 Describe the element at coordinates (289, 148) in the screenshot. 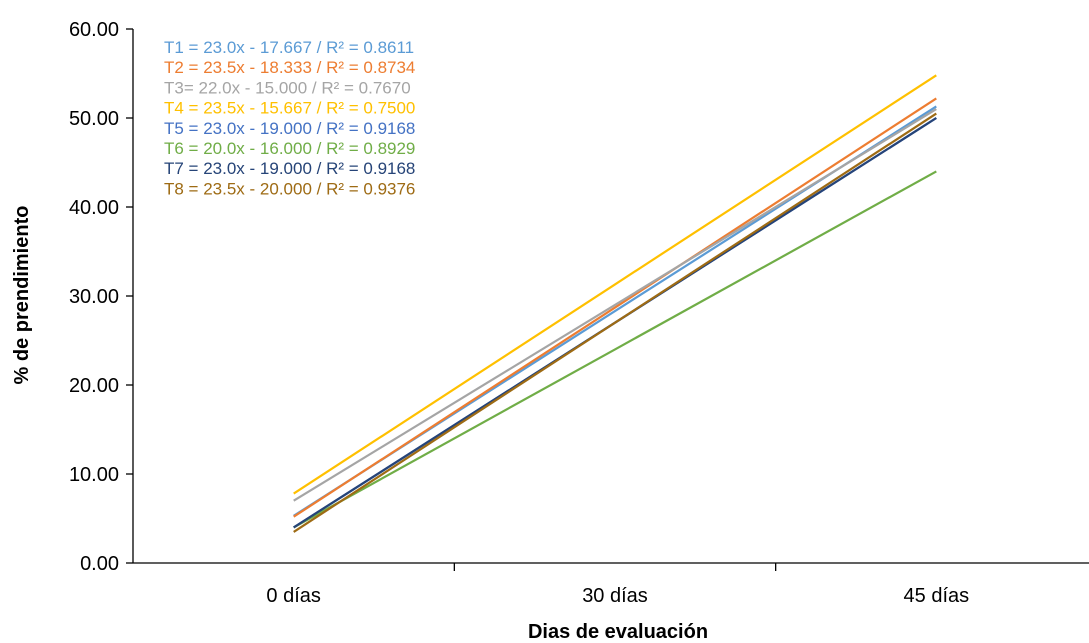

I see `equation-label-t6: T6 = 20.0x - 16.000 / R² = 0.8929` at that location.